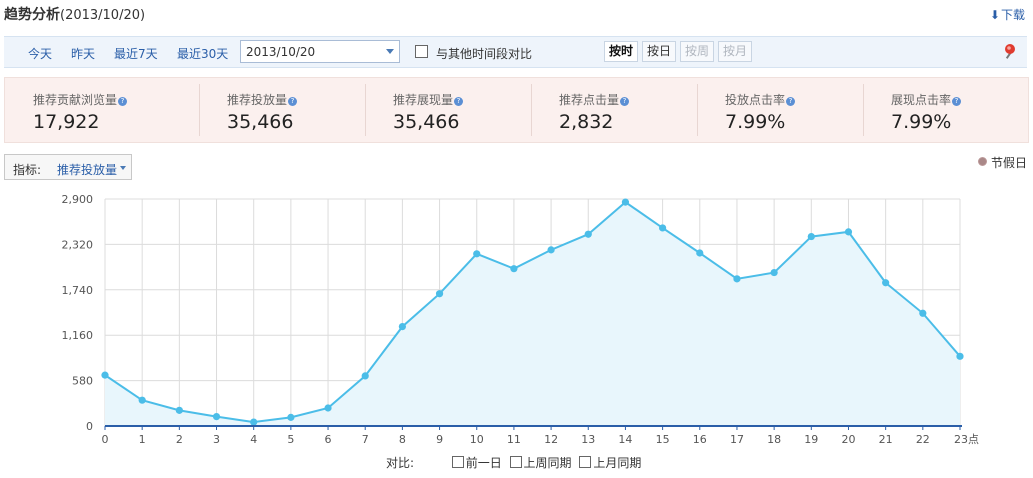 This screenshot has height=478, width=1033. Describe the element at coordinates (421, 51) in the screenshot. I see `compare-period-checkbox` at that location.